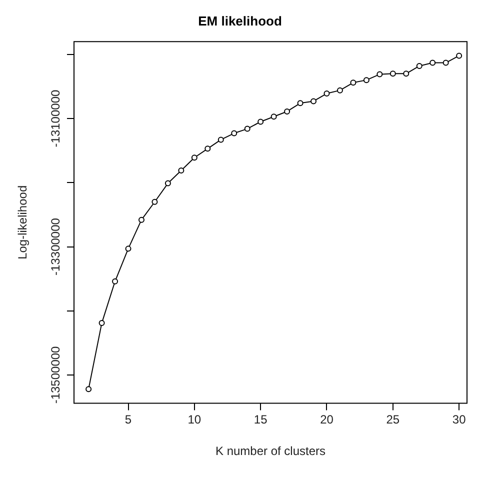 The width and height of the screenshot is (480, 479). What do you see at coordinates (55, 247) in the screenshot?
I see `y-tick-label: -13300000` at bounding box center [55, 247].